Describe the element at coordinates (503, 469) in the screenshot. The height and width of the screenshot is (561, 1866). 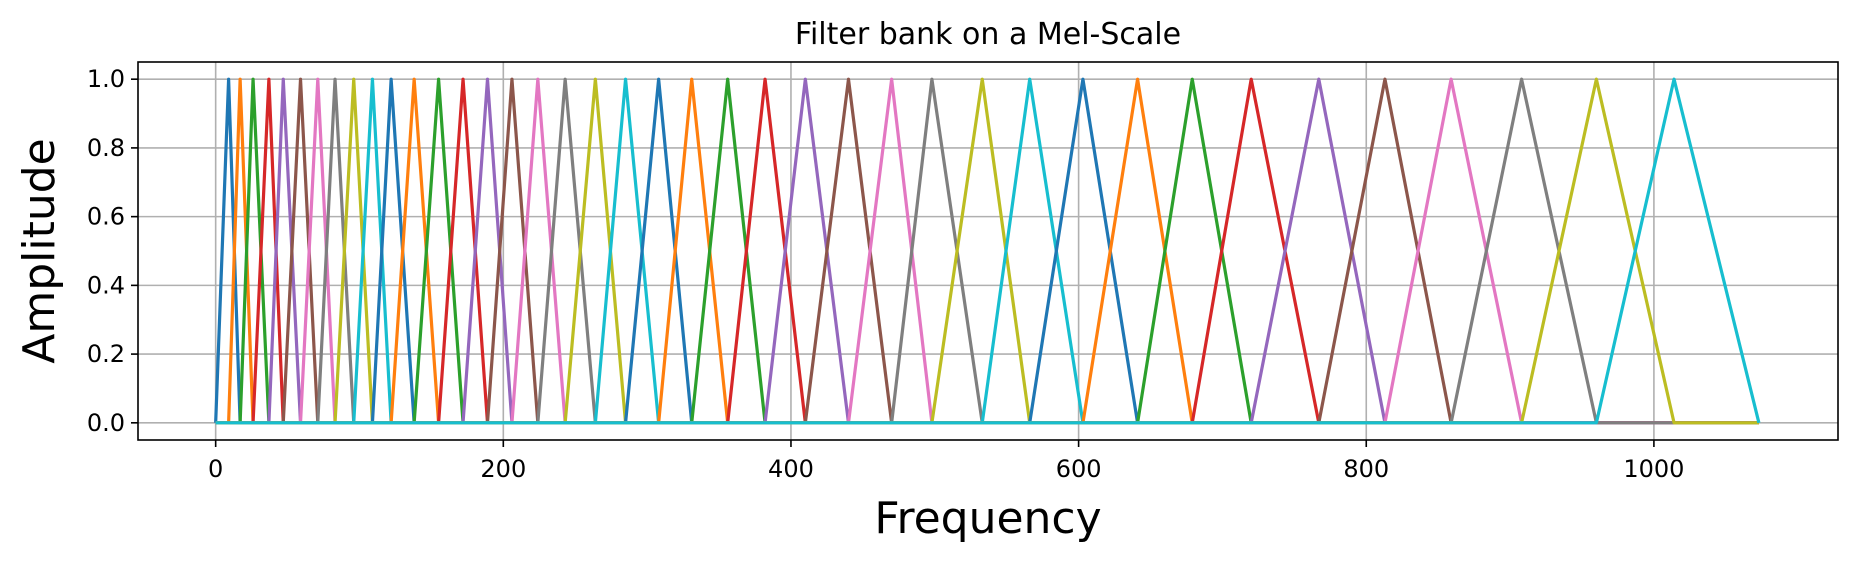
I see `x-tick-label: 200` at that location.